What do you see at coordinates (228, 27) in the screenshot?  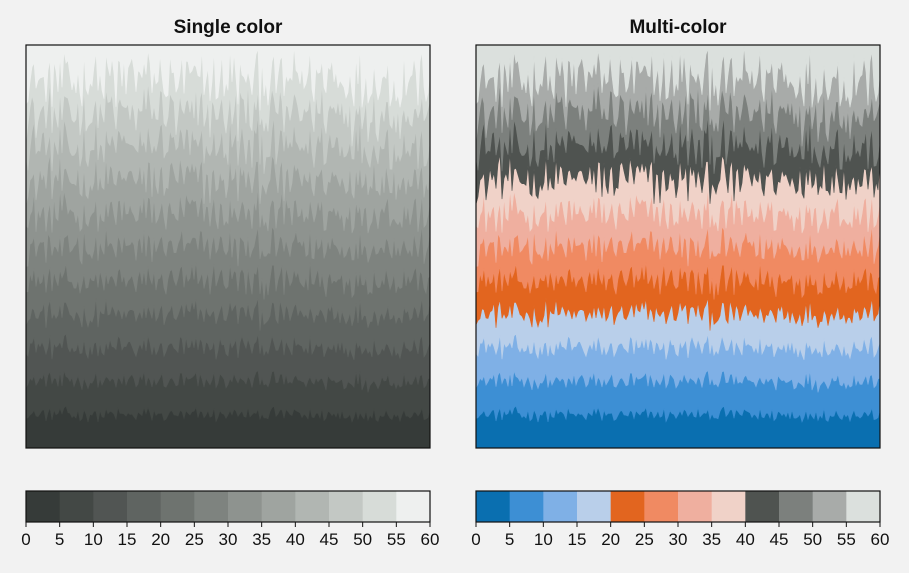 I see `panel-title: Single color` at bounding box center [228, 27].